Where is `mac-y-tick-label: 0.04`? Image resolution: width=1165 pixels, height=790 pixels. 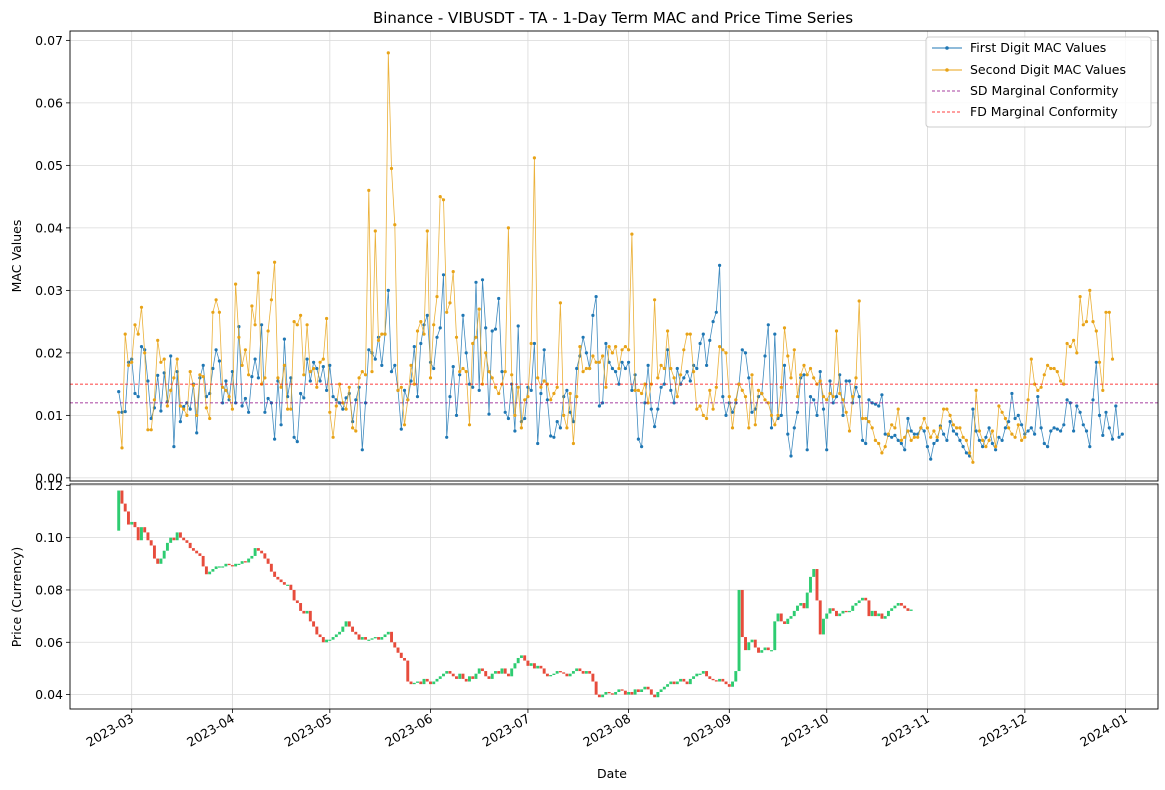 mac-y-tick-label: 0.04 is located at coordinates (49, 227).